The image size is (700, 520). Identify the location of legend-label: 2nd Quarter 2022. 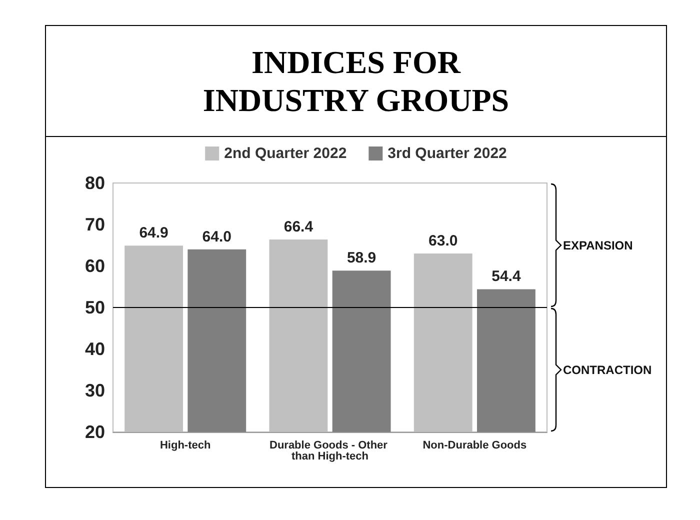
(285, 153).